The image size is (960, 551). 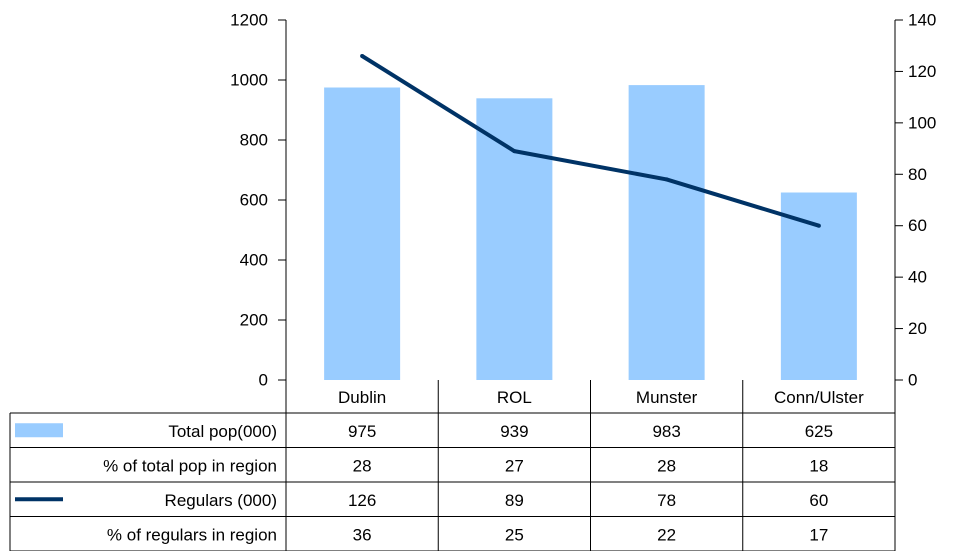 I want to click on table-cell: 22, so click(x=666, y=534).